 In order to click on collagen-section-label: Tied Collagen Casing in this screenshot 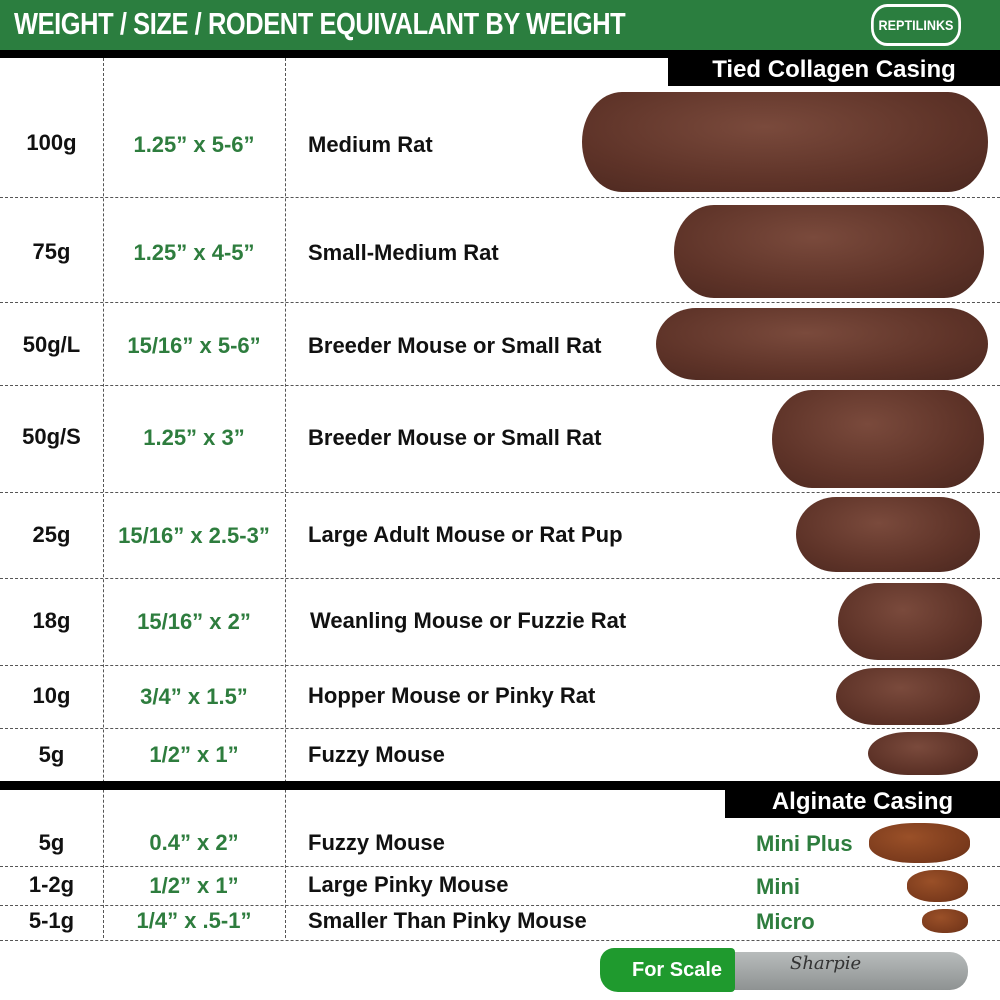, I will do `click(834, 71)`.